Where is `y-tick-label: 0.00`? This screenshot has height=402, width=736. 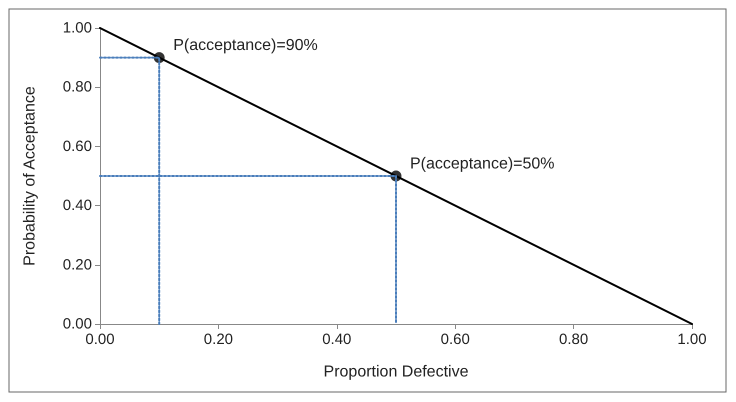
y-tick-label: 0.00 is located at coordinates (77, 324).